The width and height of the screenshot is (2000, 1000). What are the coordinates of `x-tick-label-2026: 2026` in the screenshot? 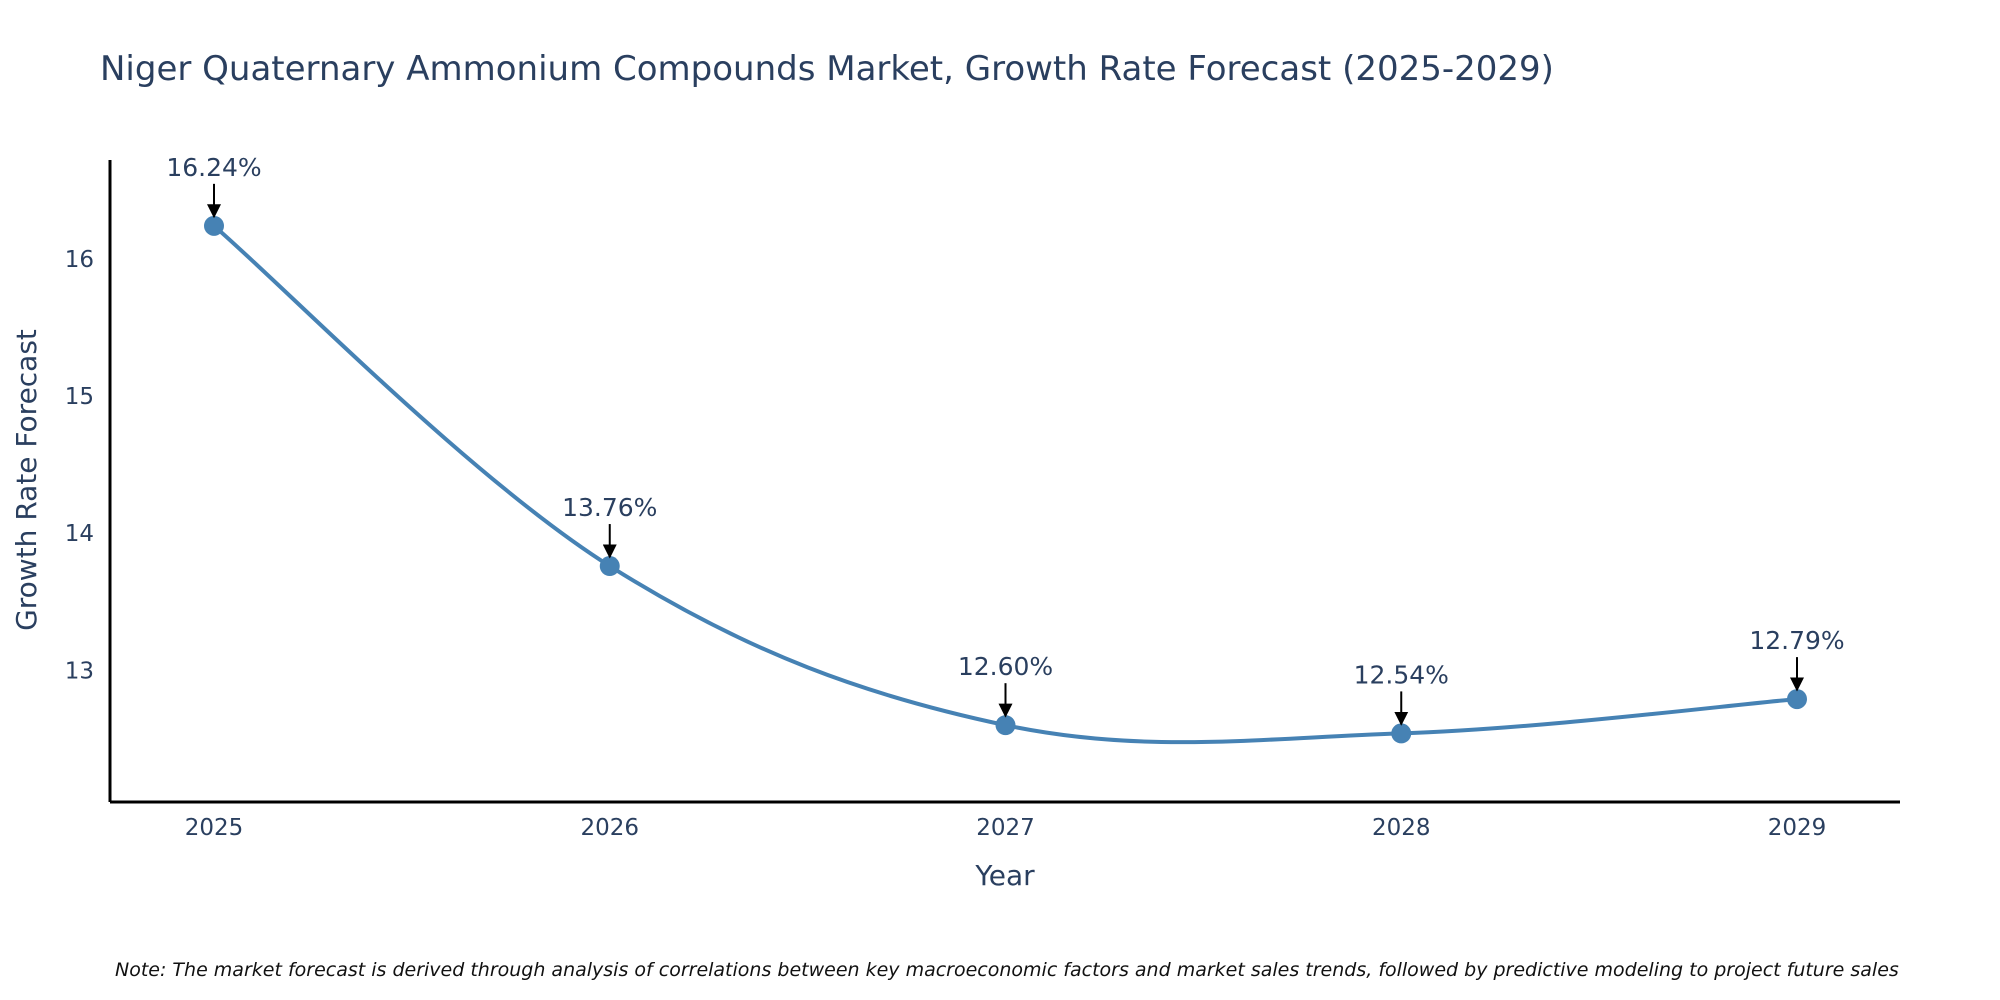 It's located at (609, 828).